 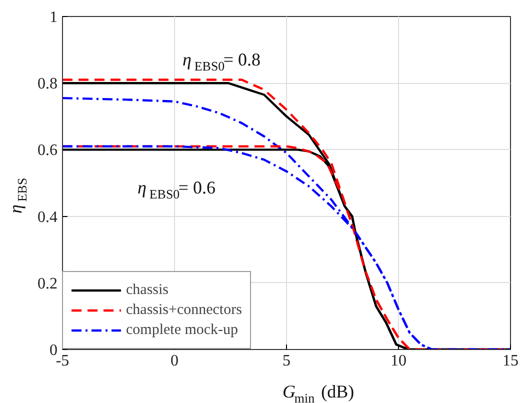 I want to click on y-axis-title: ηEBS, so click(x=18, y=196).